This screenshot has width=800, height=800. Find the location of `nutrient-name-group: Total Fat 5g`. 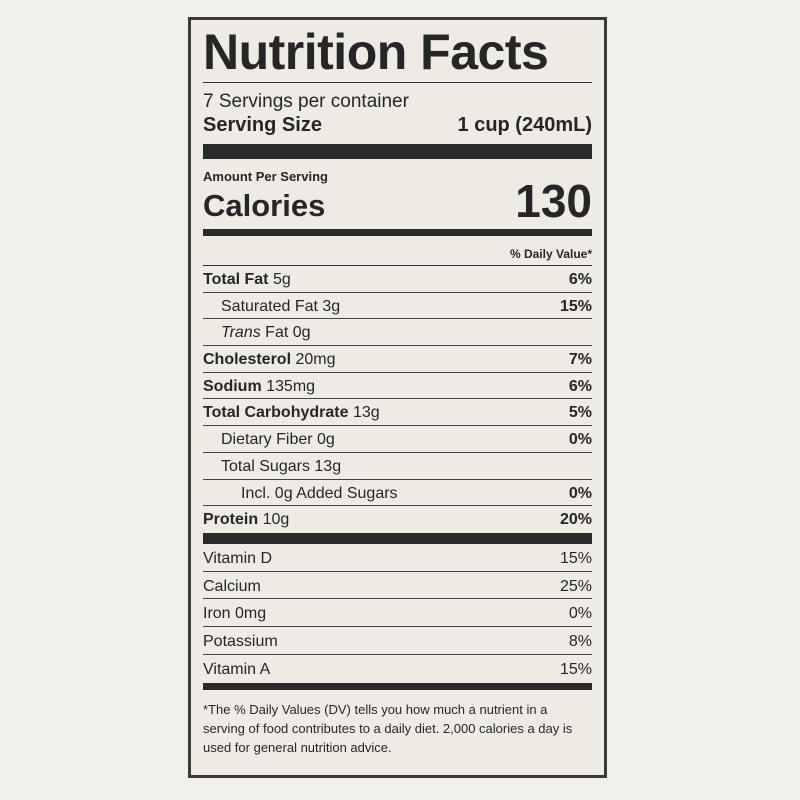

nutrient-name-group: Total Fat 5g is located at coordinates (247, 279).